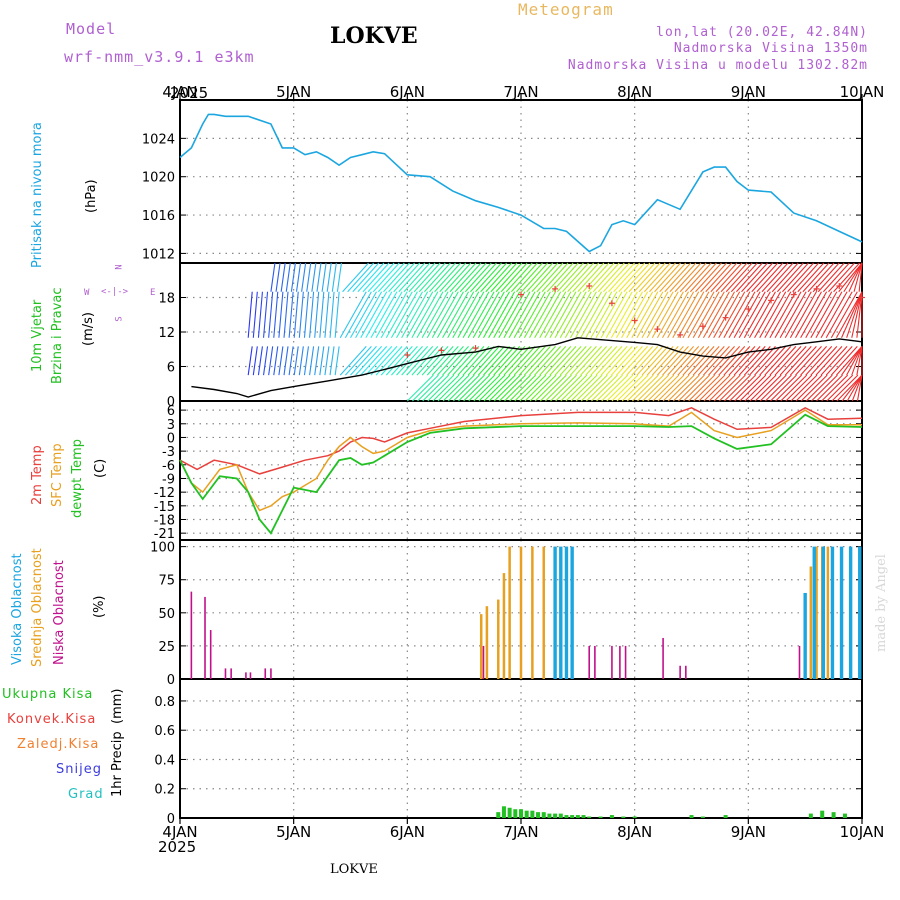 The width and height of the screenshot is (900, 900). Describe the element at coordinates (159, 57) in the screenshot. I see `model-name: wrf-nmm_v3.9.1 e3km` at that location.